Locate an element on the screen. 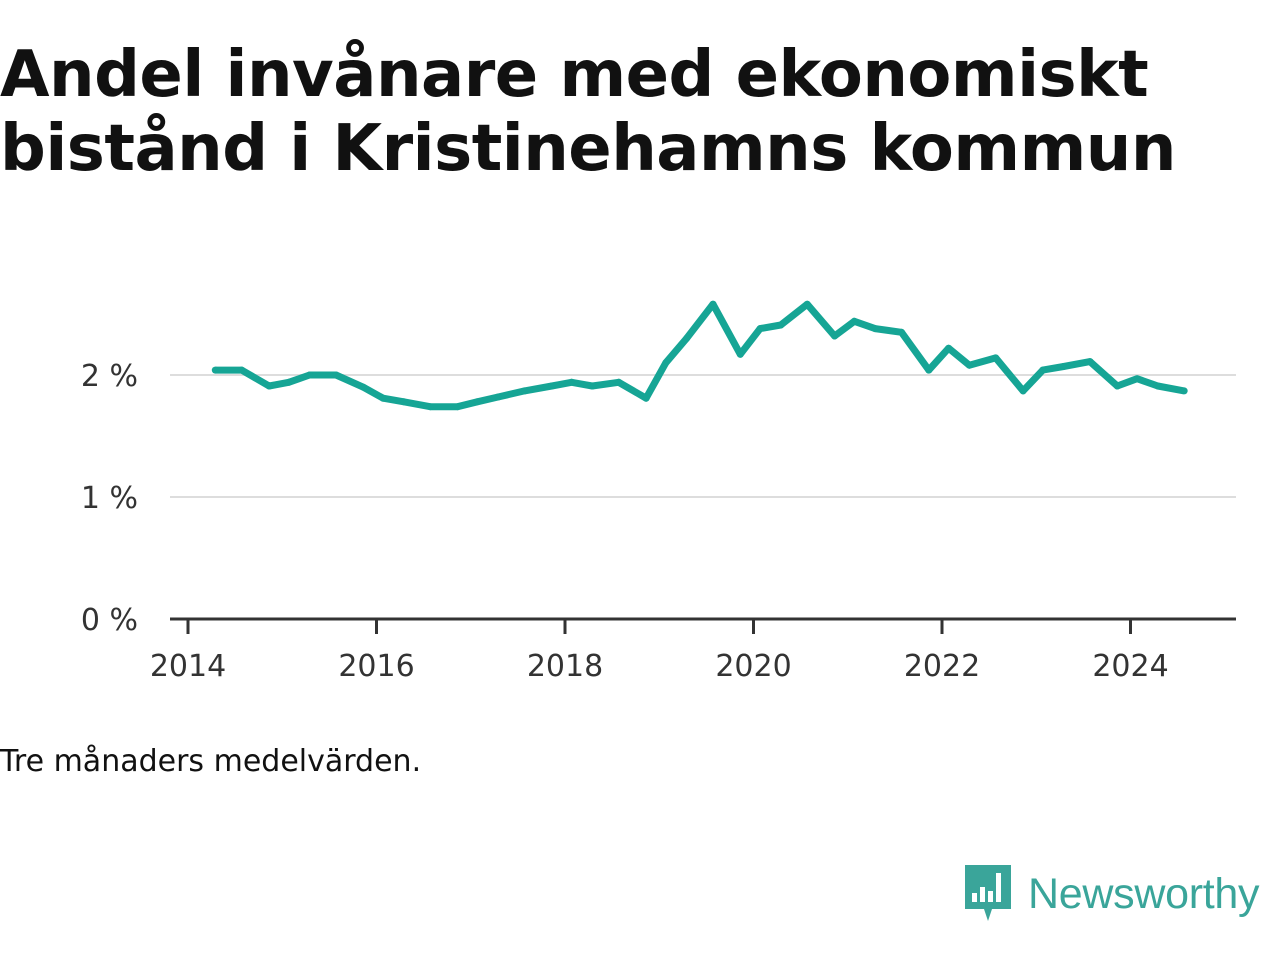  x-tick-label: 2018 is located at coordinates (565, 666).